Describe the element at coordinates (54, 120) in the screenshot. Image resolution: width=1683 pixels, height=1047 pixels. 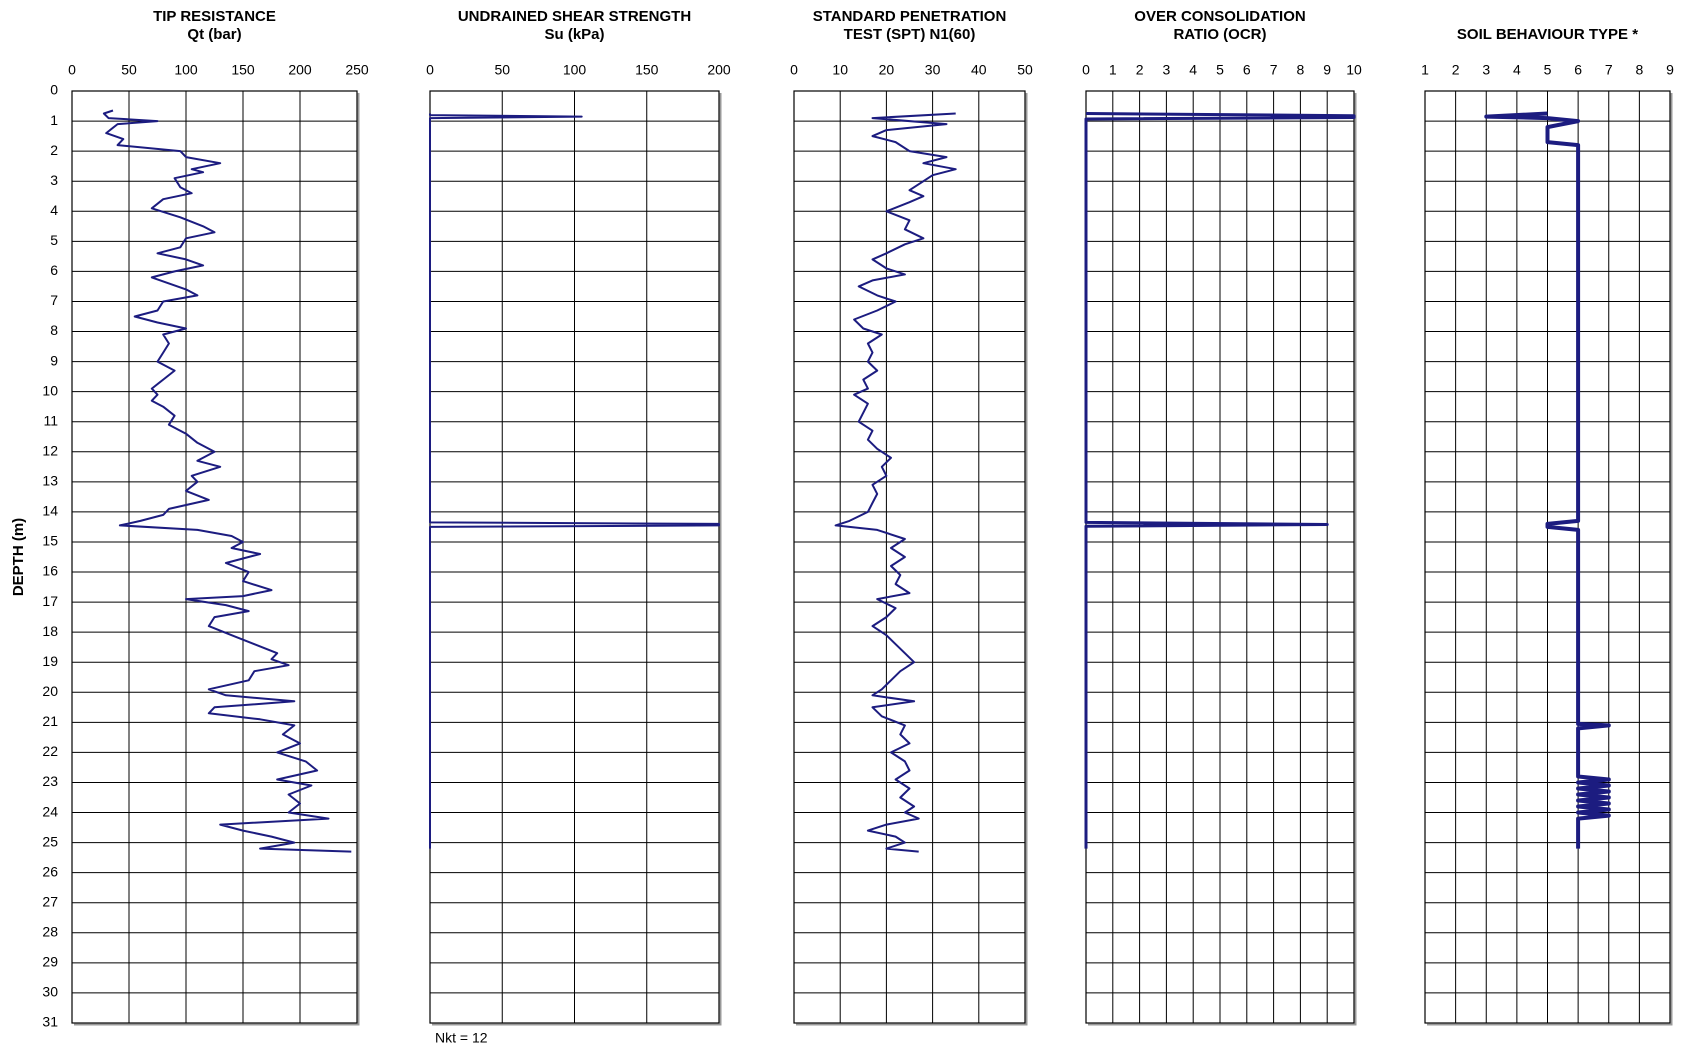
I see `y-tick-label: 1` at that location.